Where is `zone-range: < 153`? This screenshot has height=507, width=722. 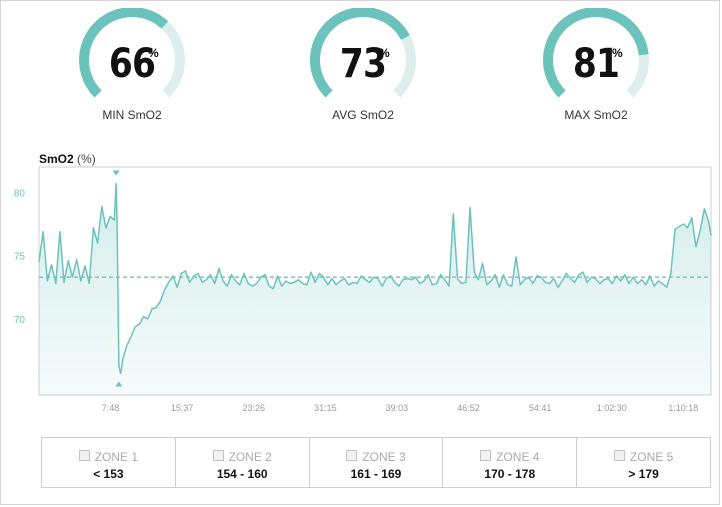 zone-range: < 153 is located at coordinates (108, 474).